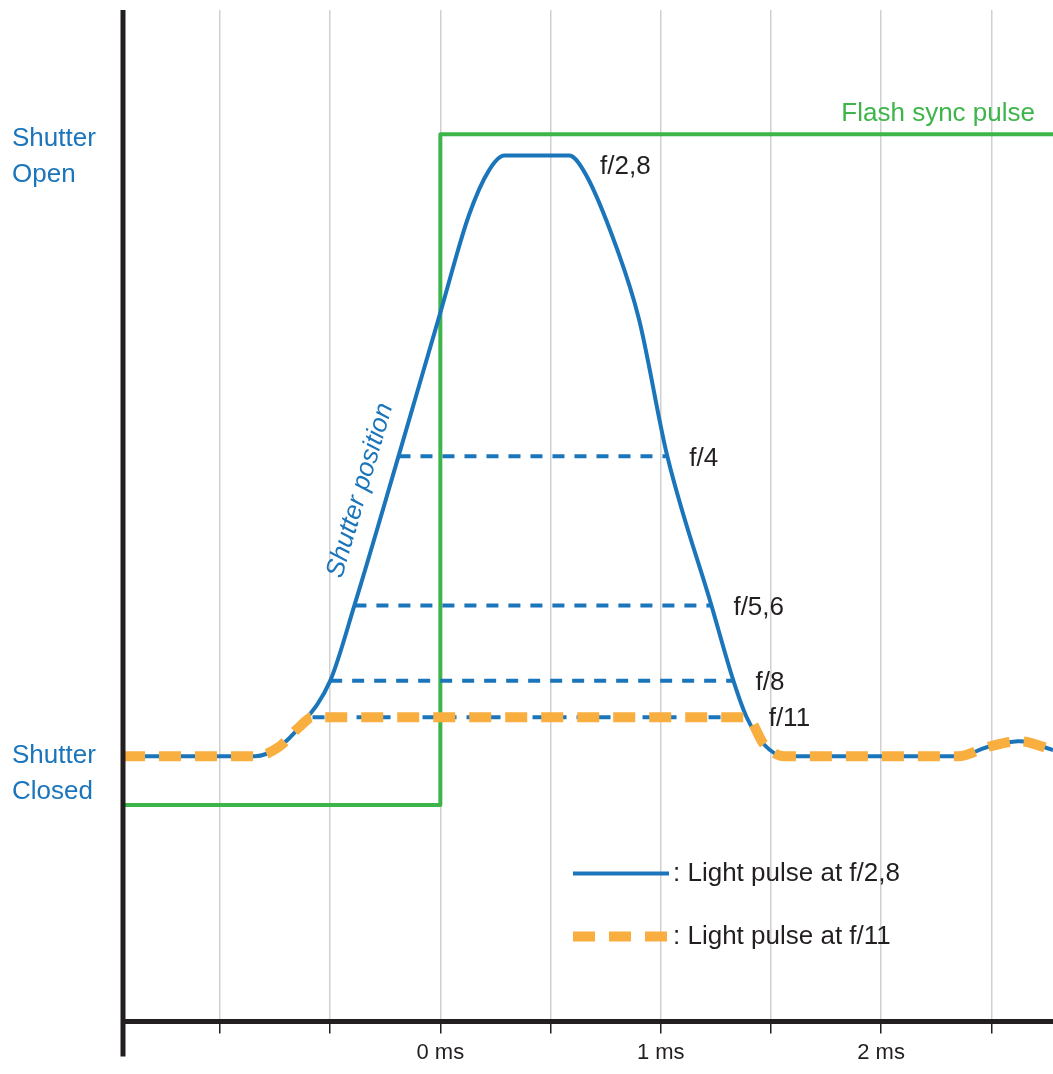 The height and width of the screenshot is (1074, 1053). Describe the element at coordinates (789, 717) in the screenshot. I see `series-label: f/11` at that location.